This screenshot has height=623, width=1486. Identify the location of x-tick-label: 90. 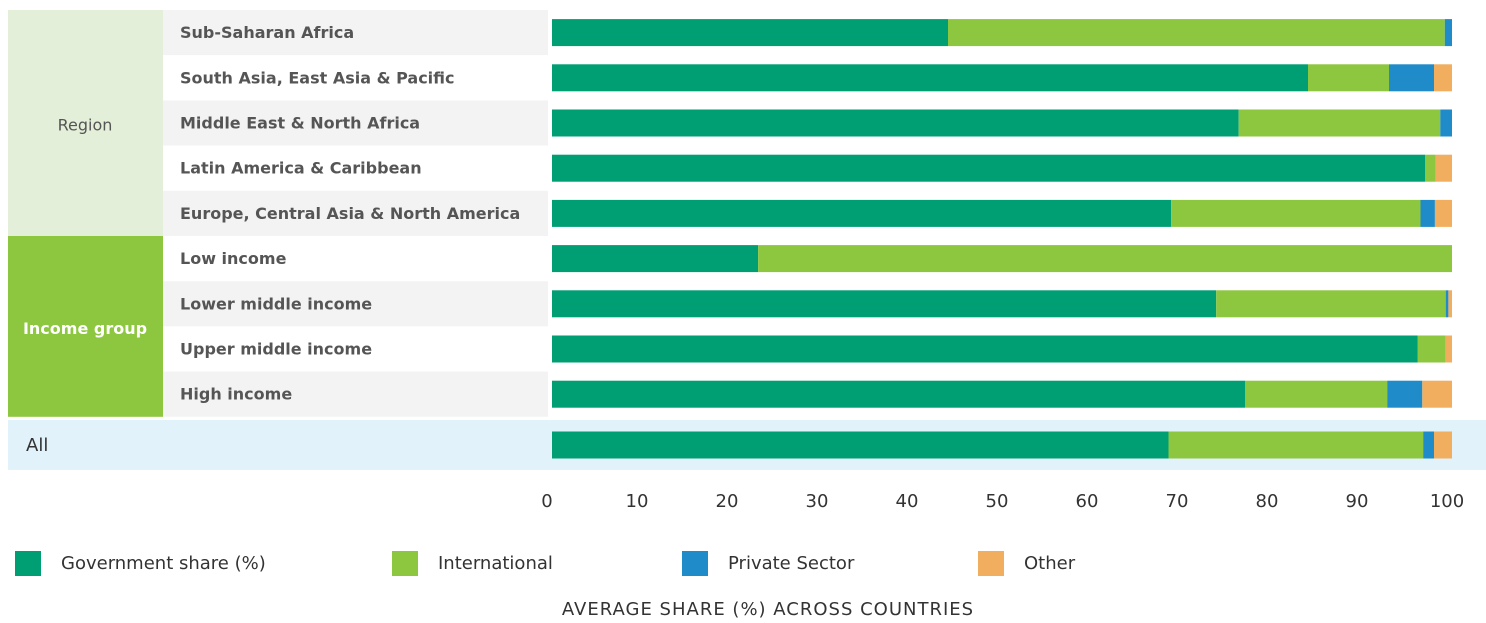
(1357, 501).